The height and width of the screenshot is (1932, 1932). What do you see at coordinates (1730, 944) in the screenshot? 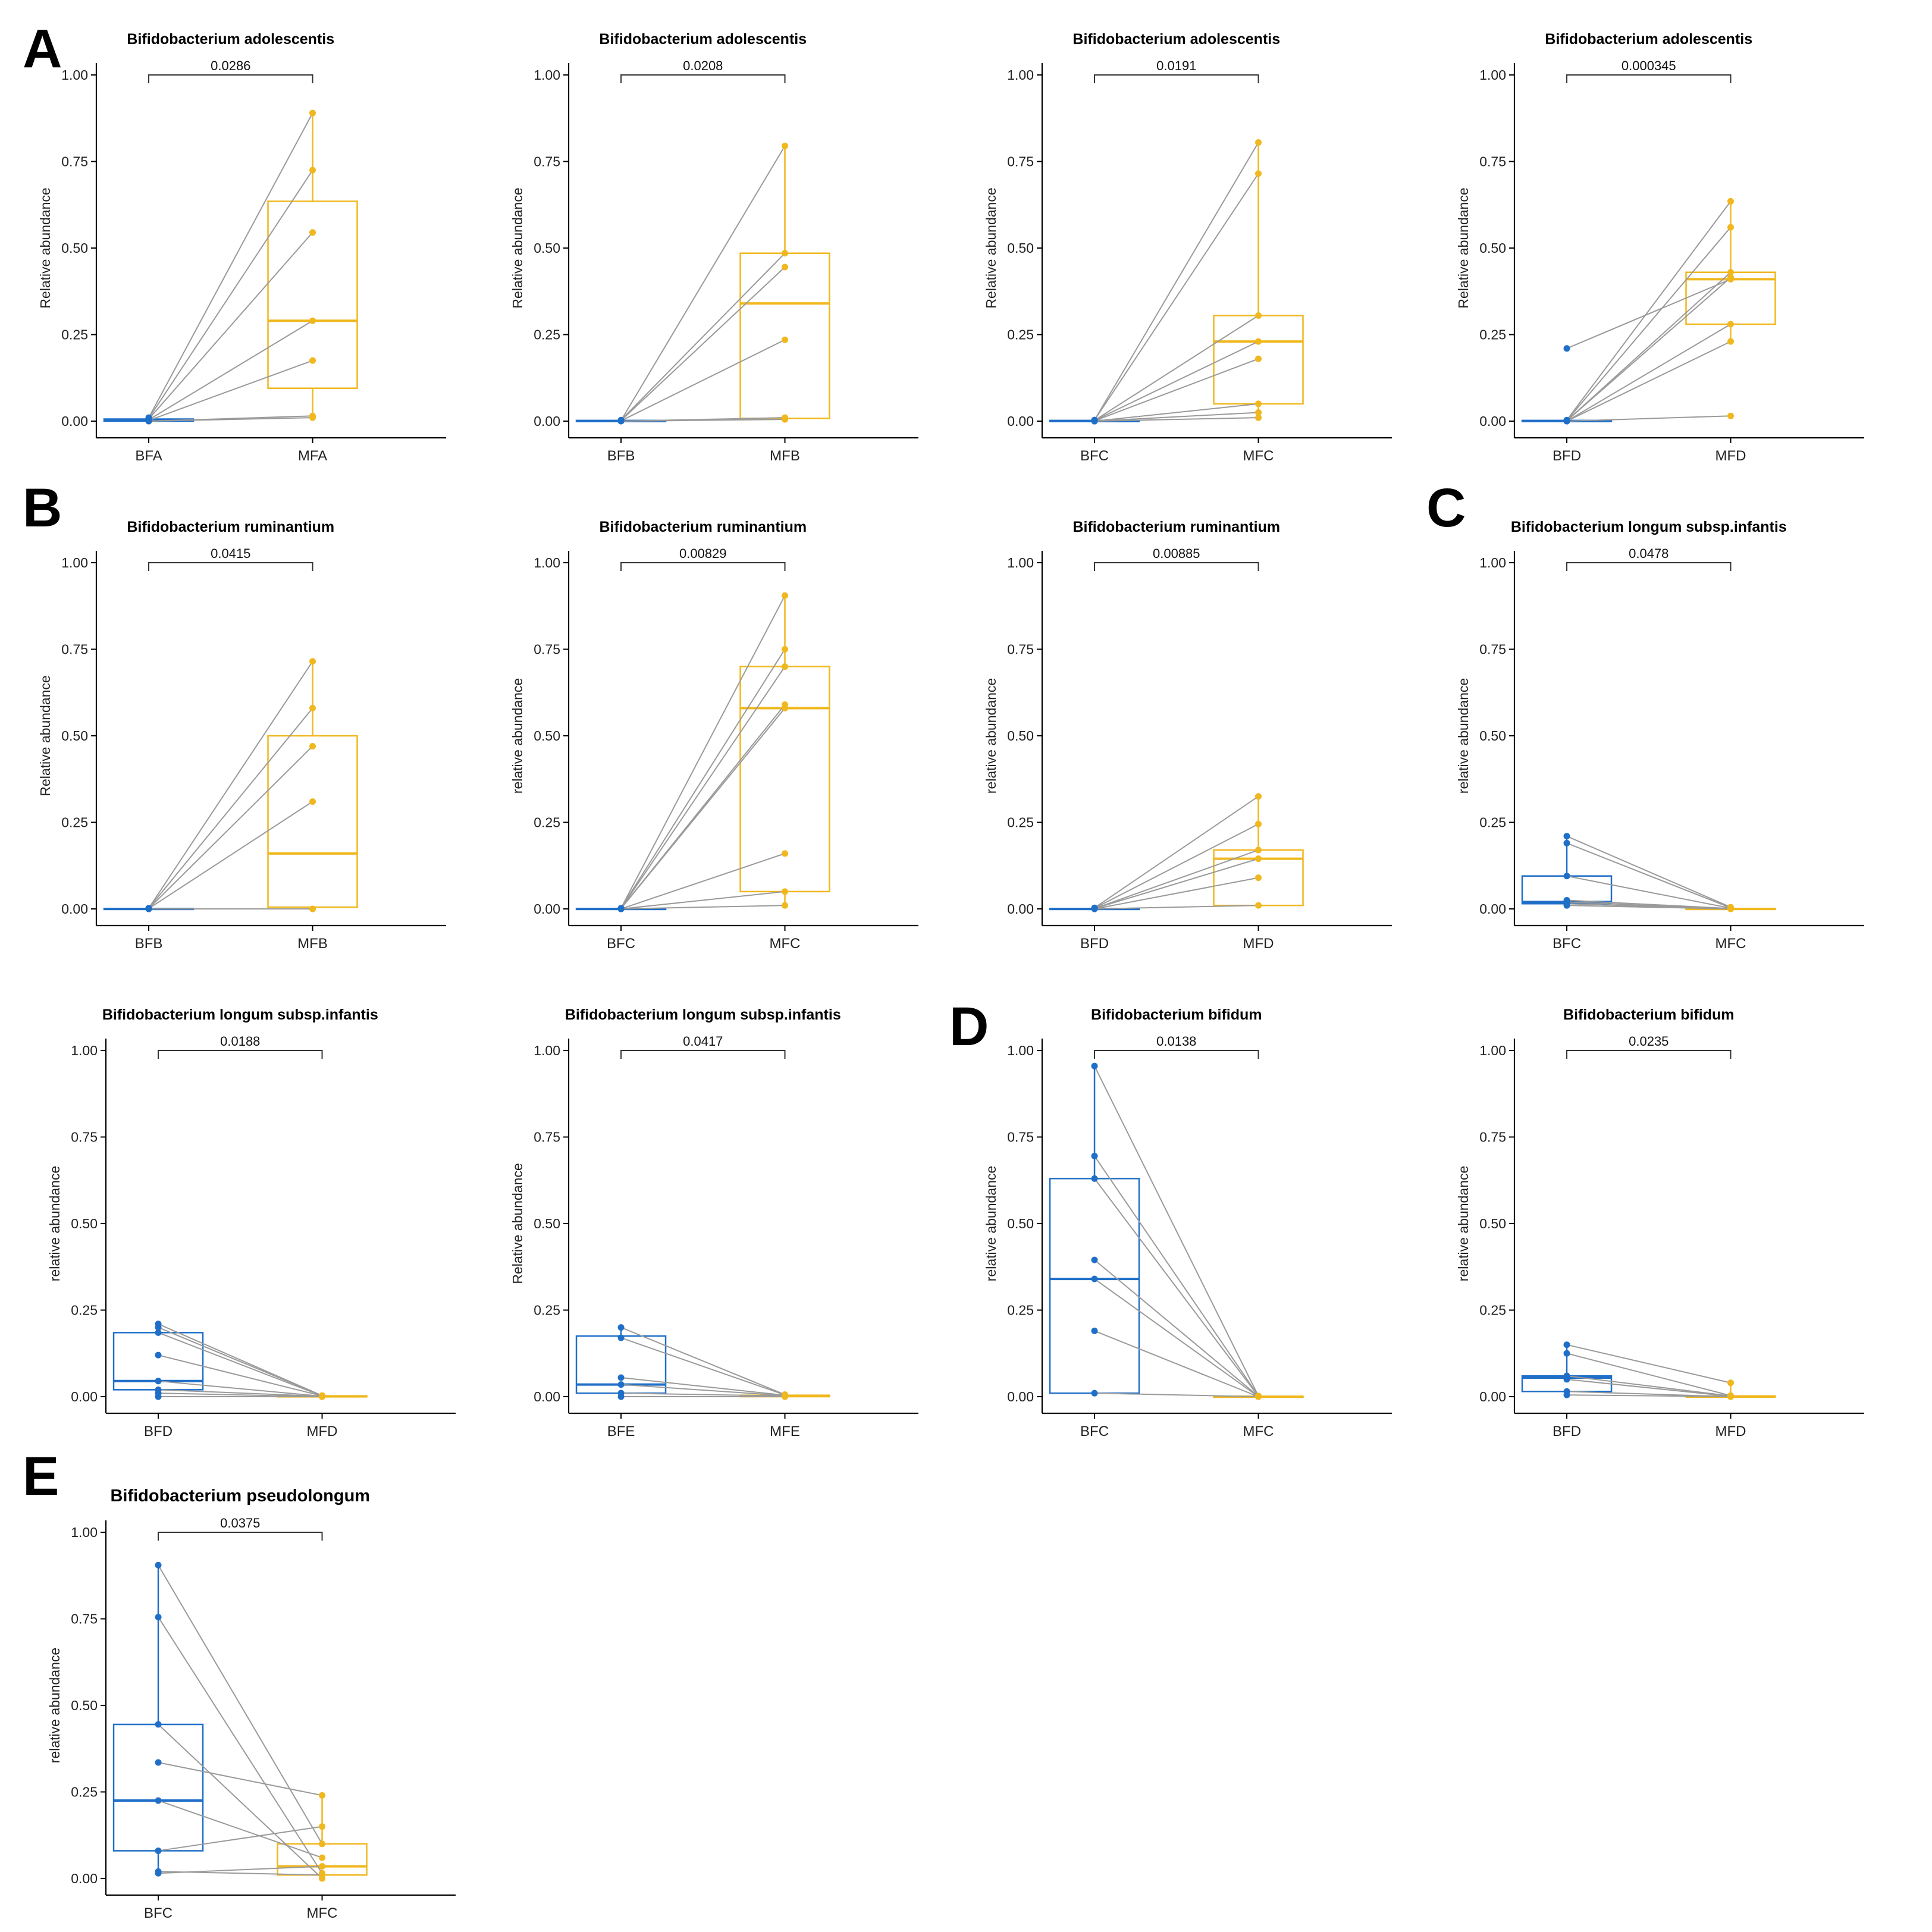
I see `x-tick-label: MFC` at bounding box center [1730, 944].